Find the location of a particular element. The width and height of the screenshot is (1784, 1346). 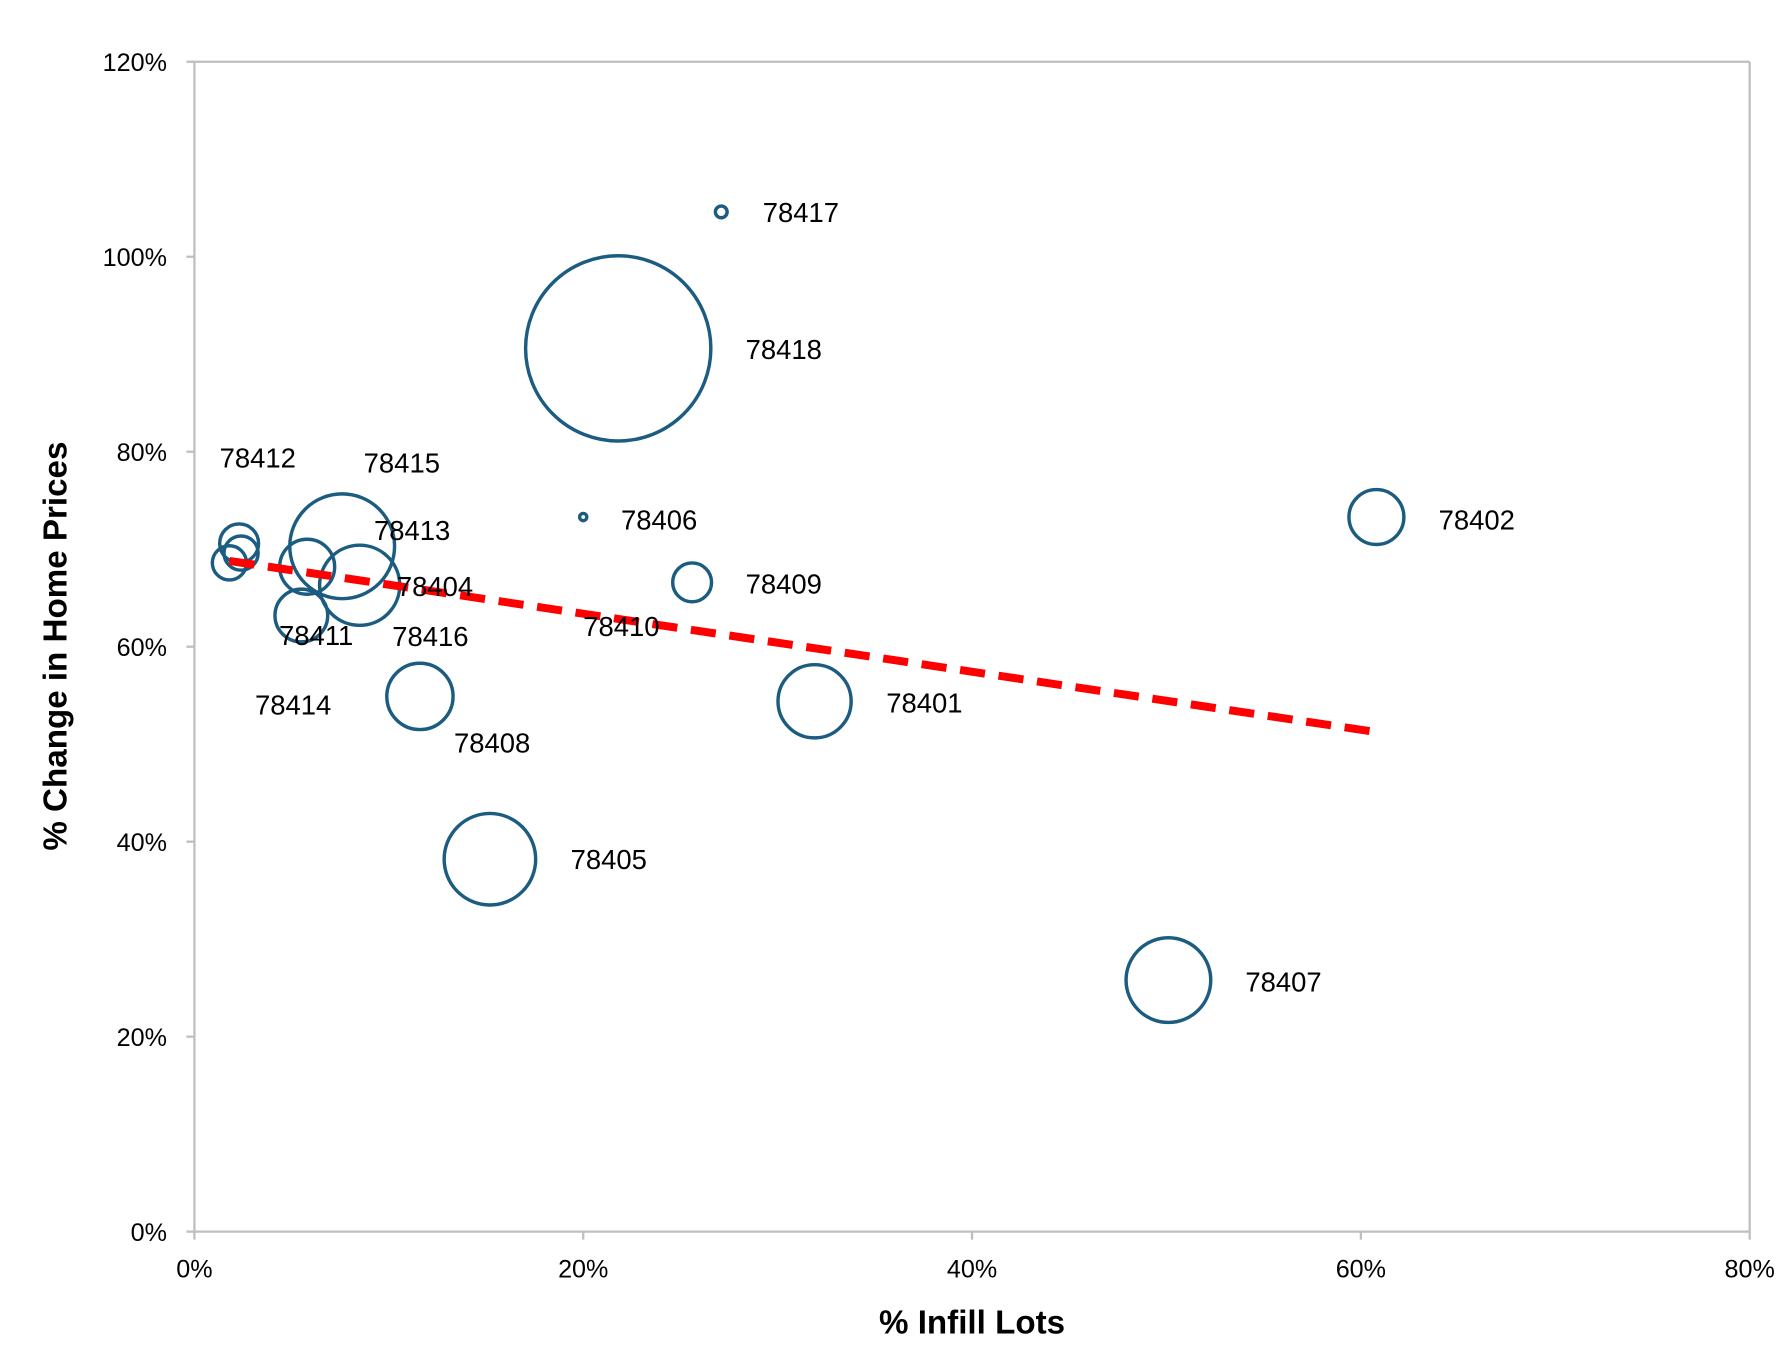

data-label-78412: 78412 is located at coordinates (258, 458).